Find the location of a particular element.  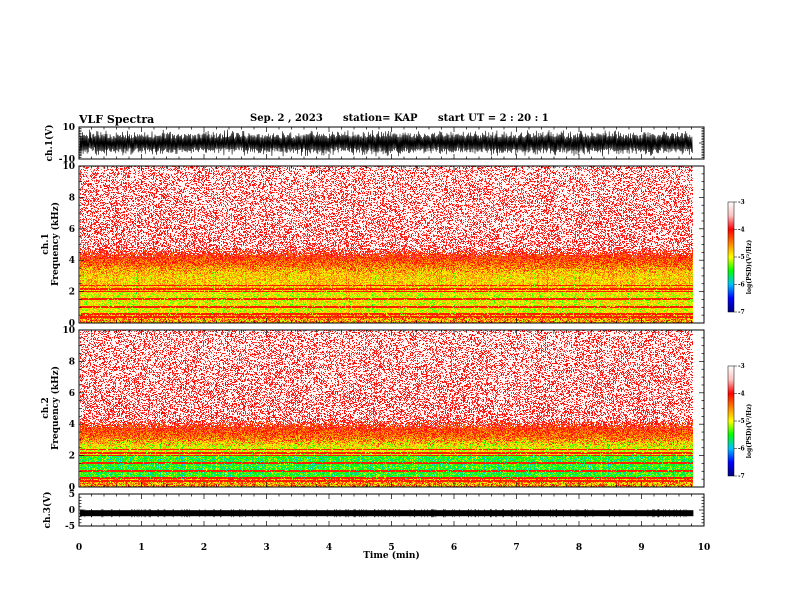

x-tick-label: 7 is located at coordinates (516, 548).